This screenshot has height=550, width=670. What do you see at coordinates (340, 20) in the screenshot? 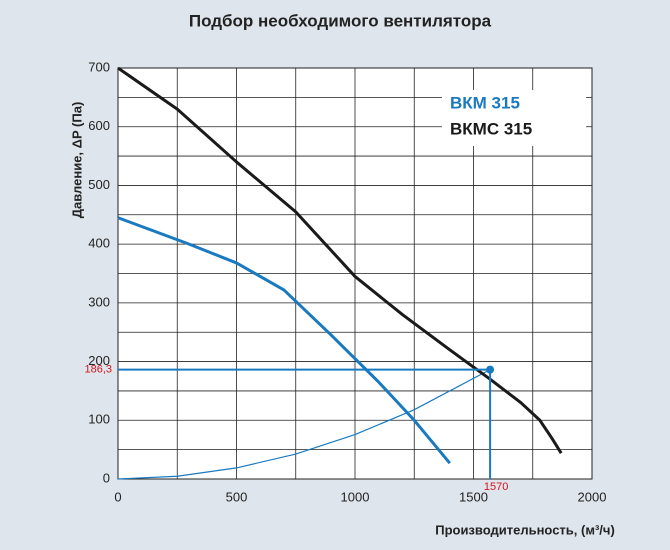
I see `chart-title: Подбор необходимого вентилятора` at bounding box center [340, 20].